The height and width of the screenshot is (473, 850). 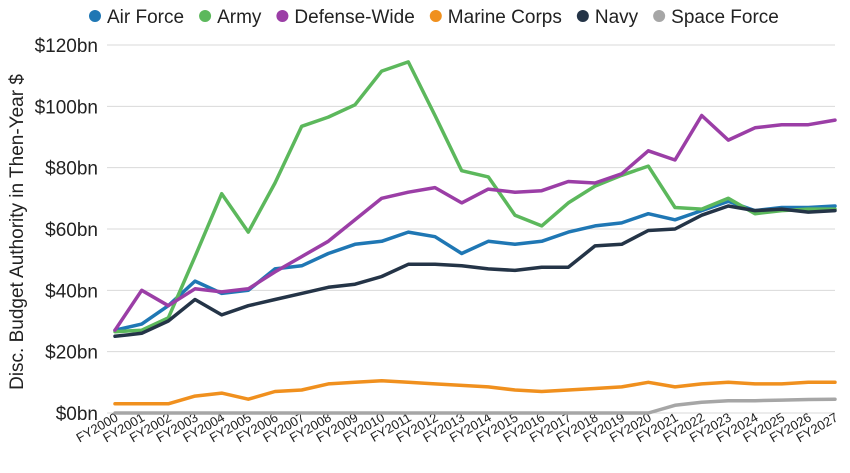 What do you see at coordinates (71, 169) in the screenshot?
I see `y-tick-label: $80bn` at bounding box center [71, 169].